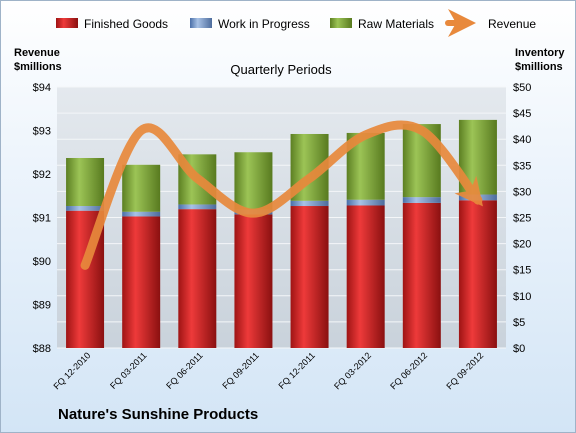 This screenshot has width=576, height=433. I want to click on right-tick-label: $20, so click(522, 245).